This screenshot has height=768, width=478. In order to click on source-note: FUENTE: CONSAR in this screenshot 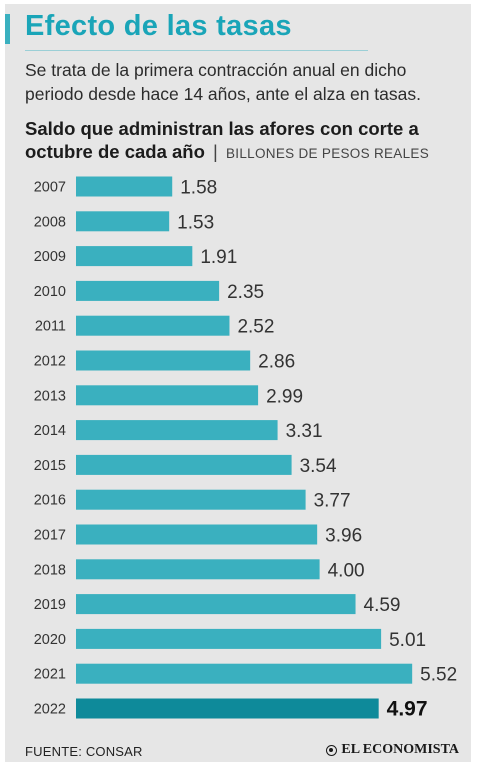, I will do `click(84, 751)`.